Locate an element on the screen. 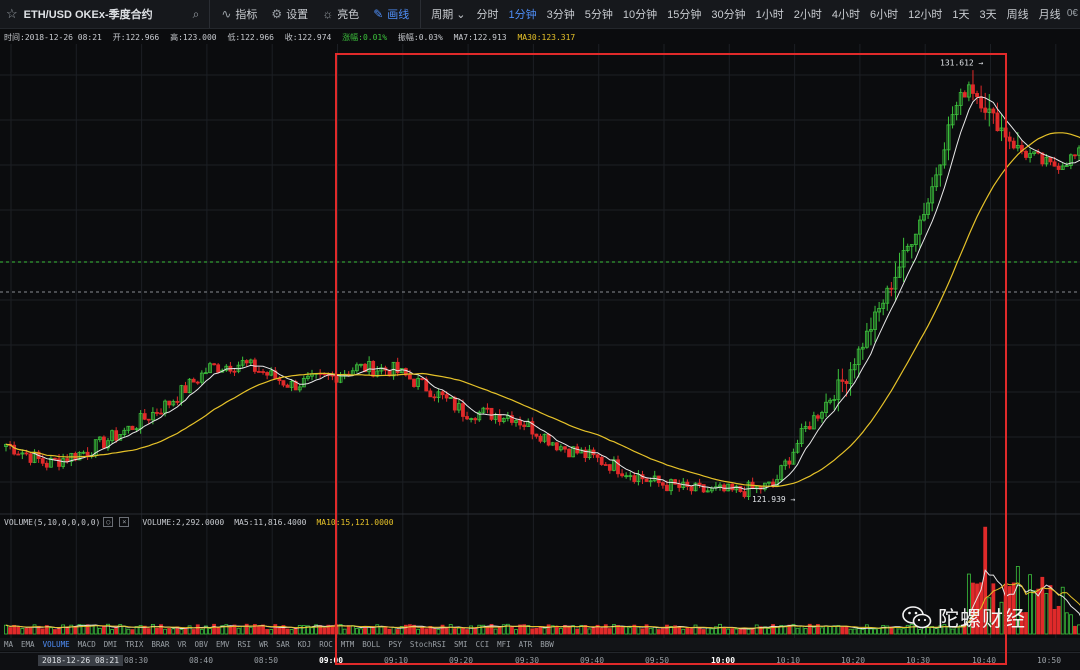 Image resolution: width=1080 pixels, height=670 pixels. timeframe-15: 月线 is located at coordinates (1049, 15).